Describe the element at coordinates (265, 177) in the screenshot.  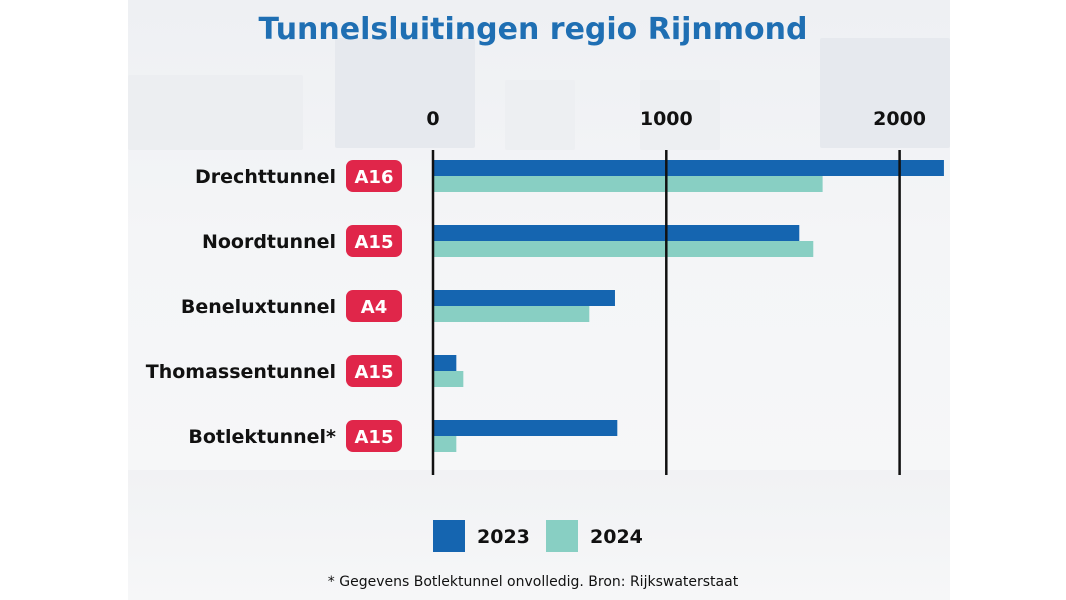
I see `category-label: Drechttunnel` at that location.